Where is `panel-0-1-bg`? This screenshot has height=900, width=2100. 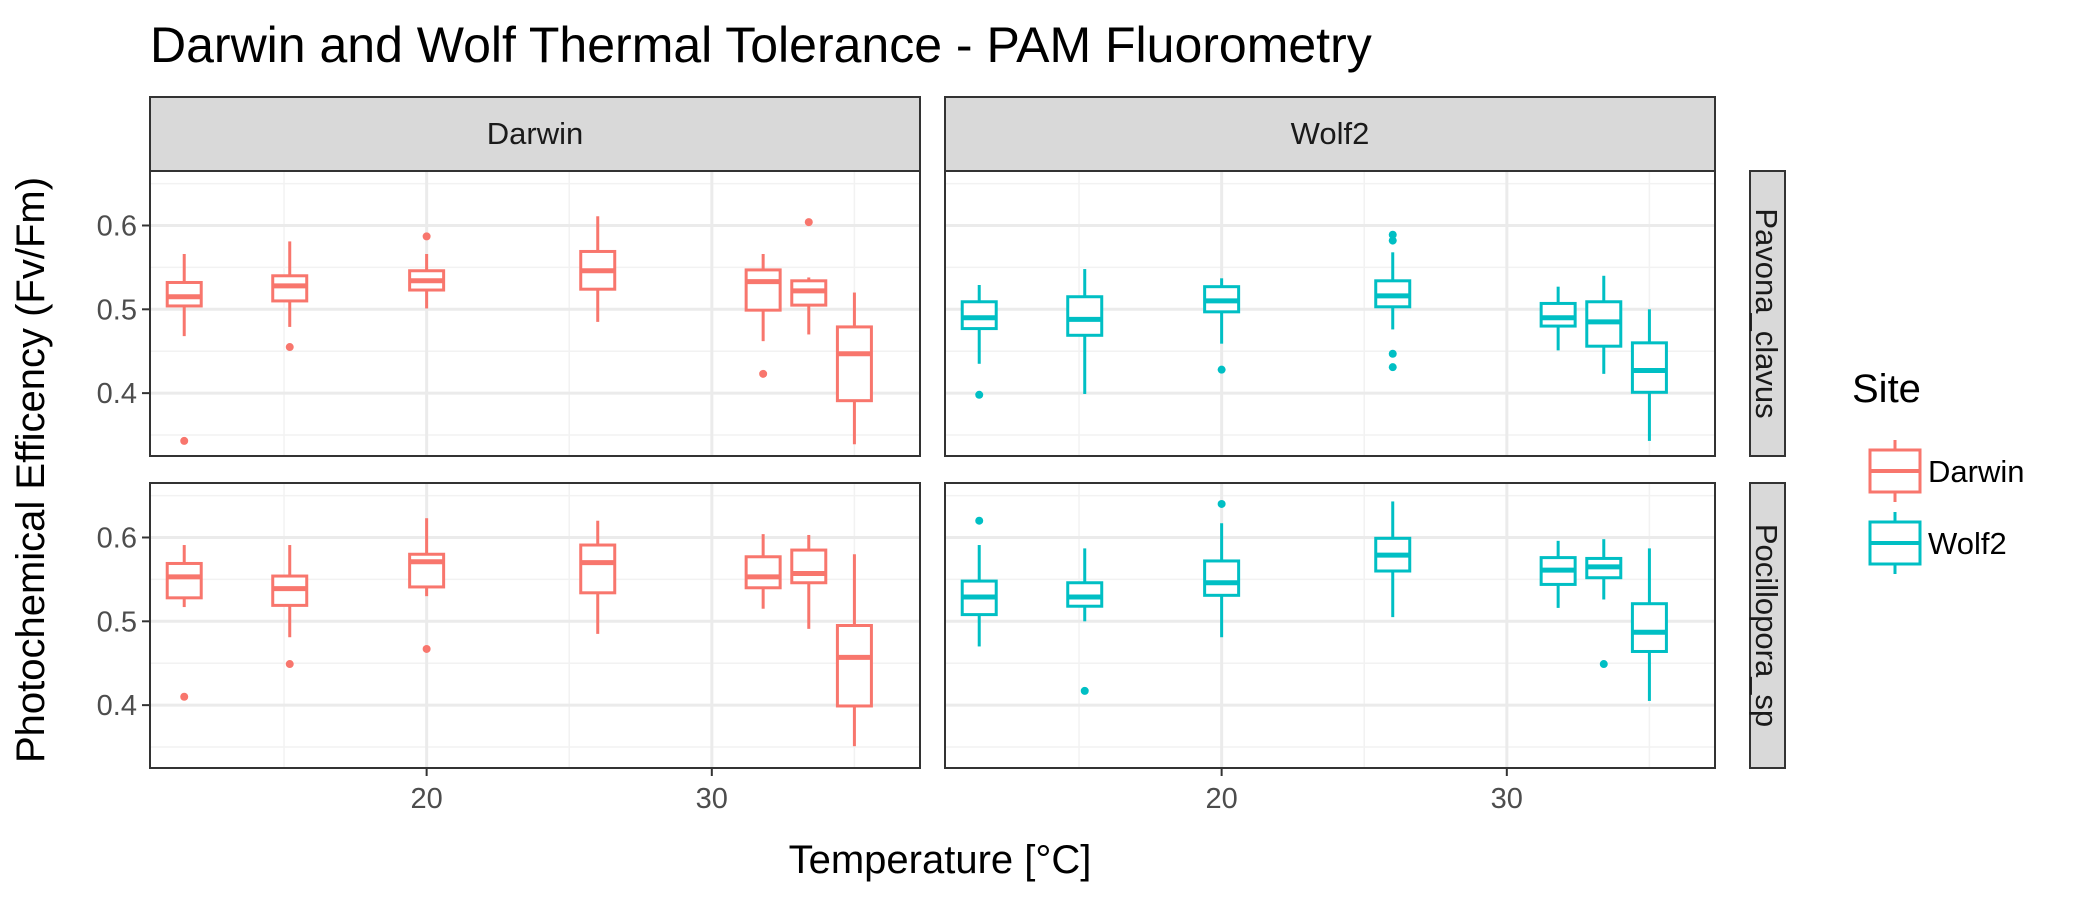 panel-0-1-bg is located at coordinates (535, 625).